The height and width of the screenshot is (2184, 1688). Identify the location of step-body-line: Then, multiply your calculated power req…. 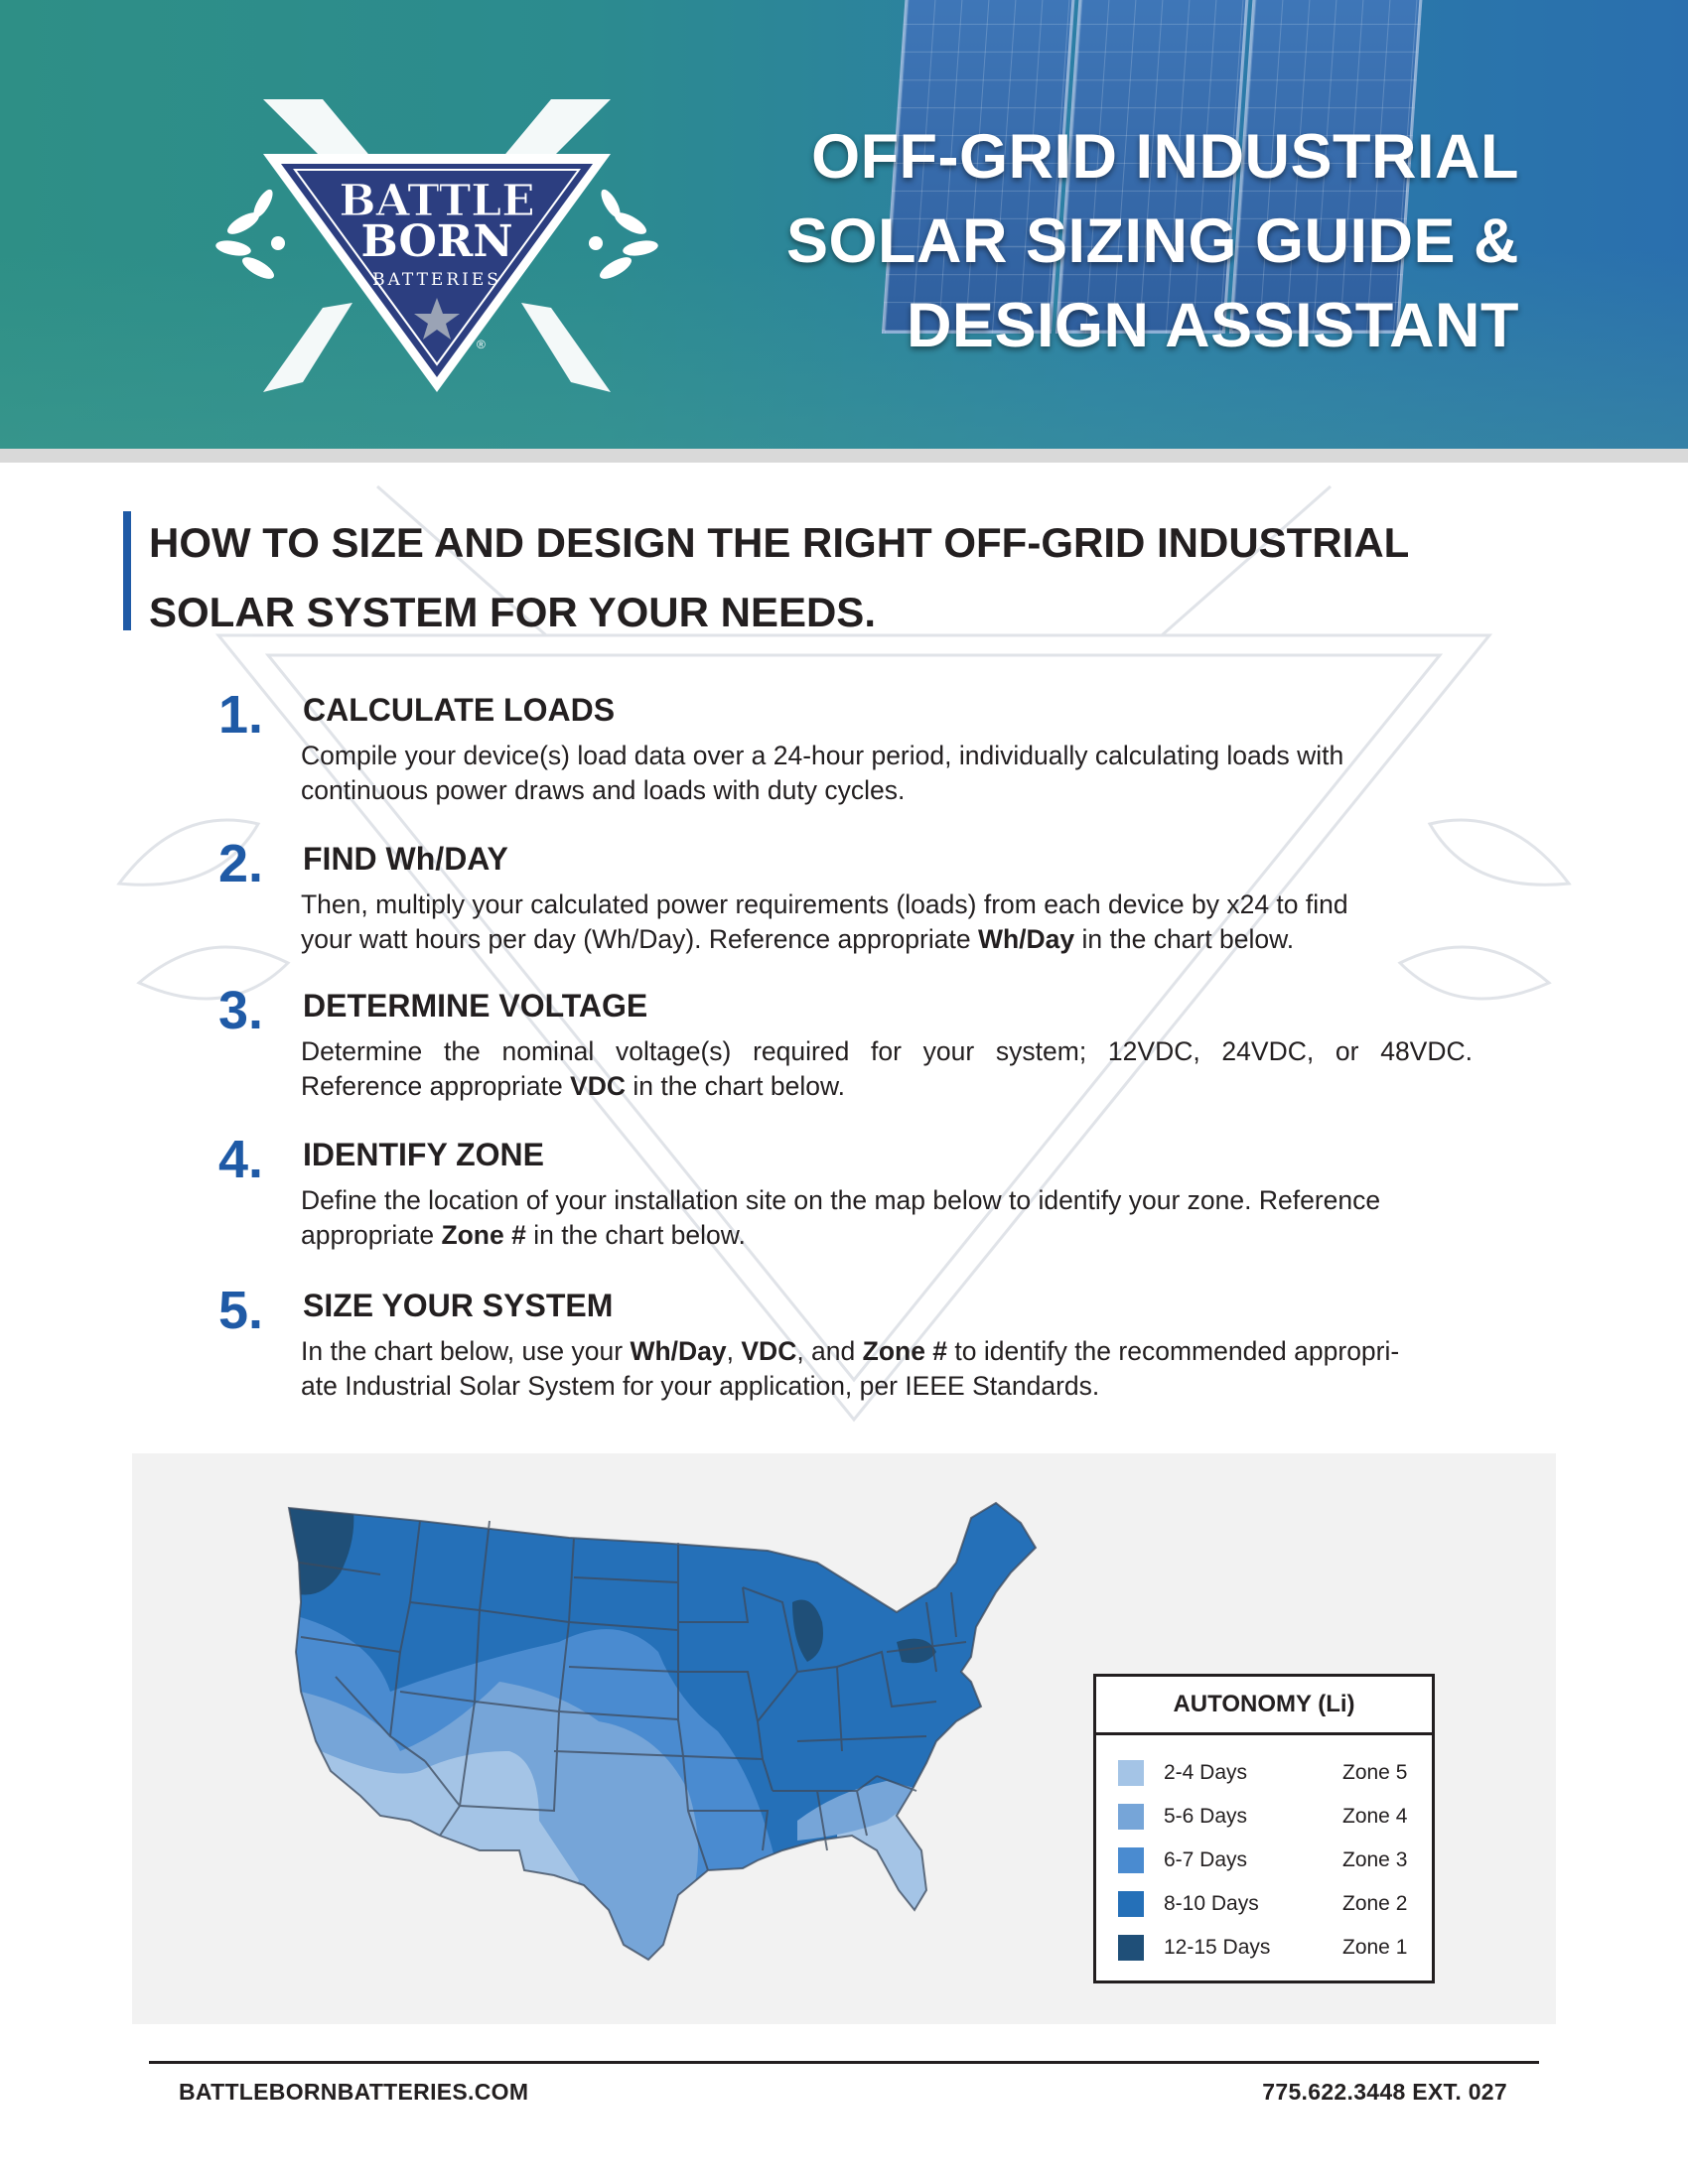
(824, 904).